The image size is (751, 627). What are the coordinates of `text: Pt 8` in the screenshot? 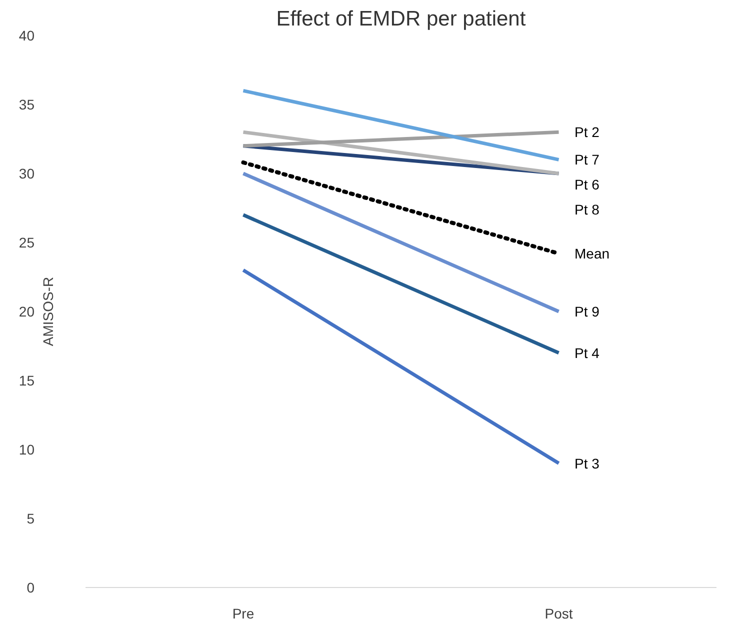 It's located at (587, 209).